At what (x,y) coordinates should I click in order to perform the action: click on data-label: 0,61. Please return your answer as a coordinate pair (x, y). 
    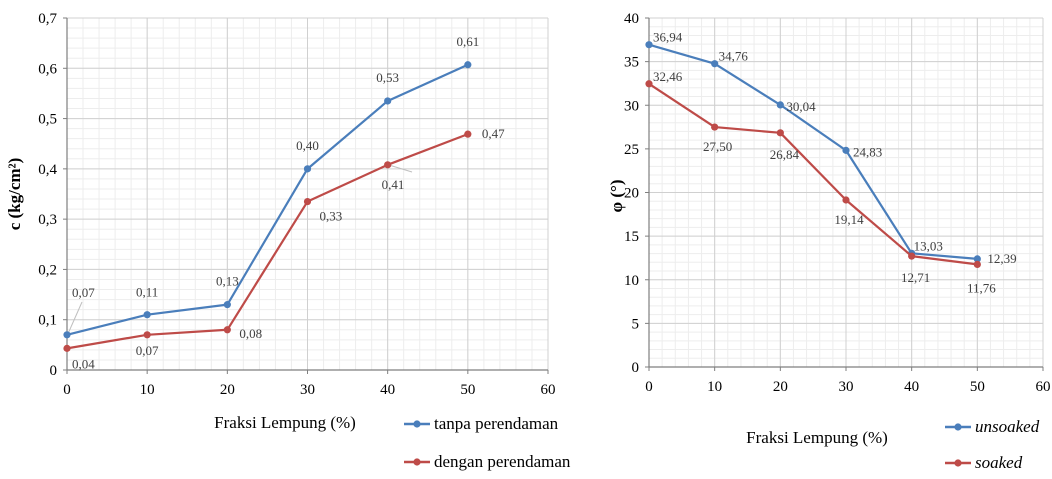
    Looking at the image, I should click on (467, 41).